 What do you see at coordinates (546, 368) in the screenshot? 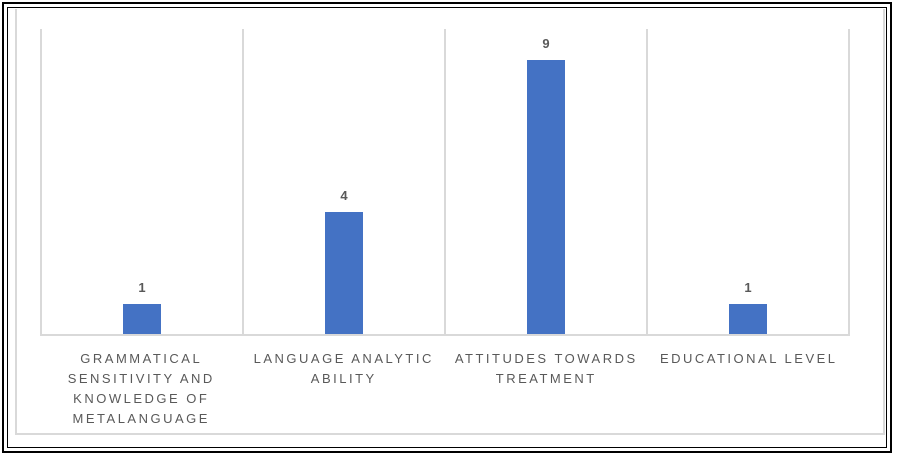
I see `category-axis-label: ATTITUDES TOWARDS TREATMENT` at bounding box center [546, 368].